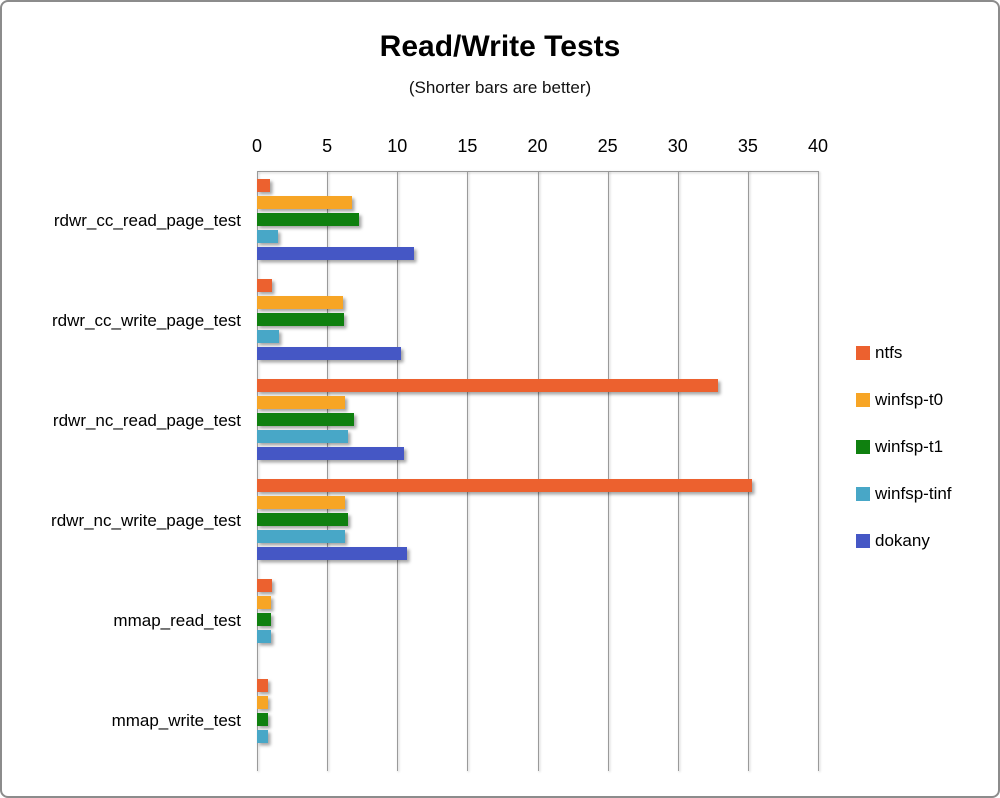  I want to click on category-label: rdwr_cc_read_page_test, so click(147, 220).